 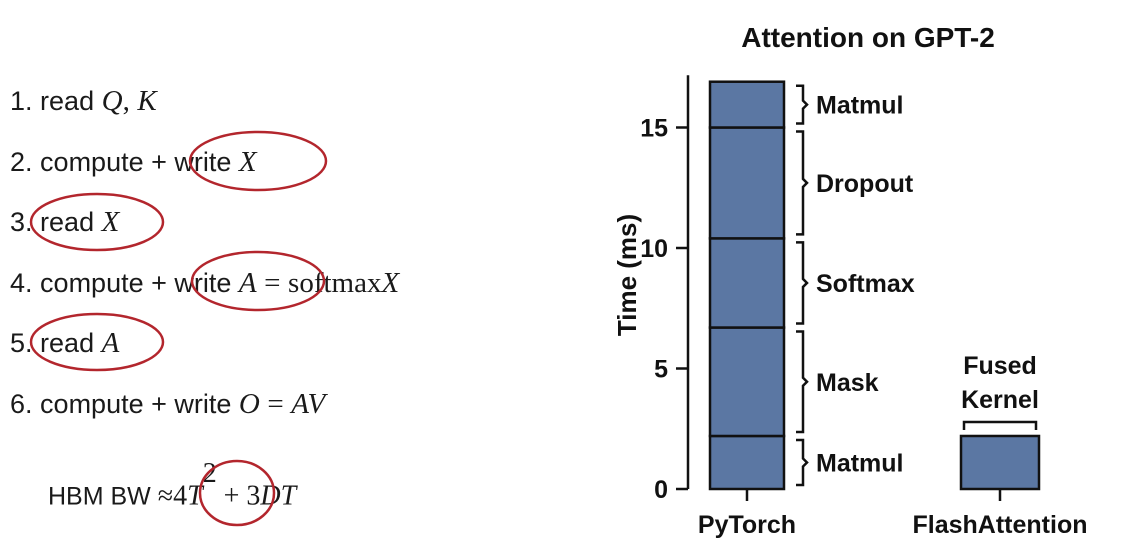 I want to click on y-axis-label: Time (ms), so click(x=627, y=275).